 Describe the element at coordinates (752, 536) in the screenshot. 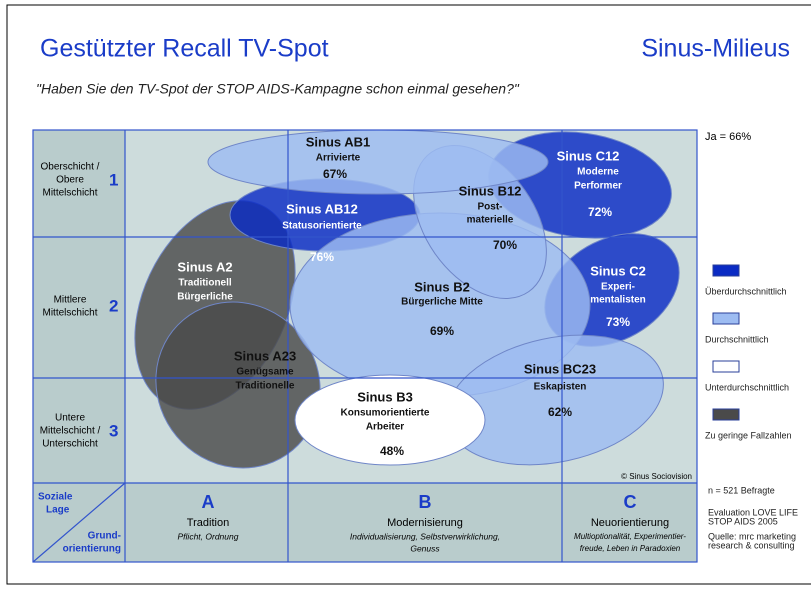

I see `note-source: Quelle: mrc marketing` at that location.